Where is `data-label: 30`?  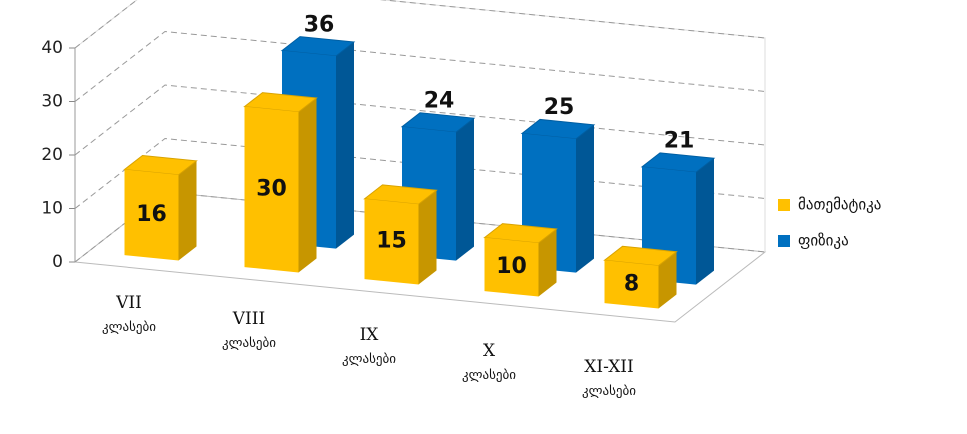
data-label: 30 is located at coordinates (271, 189).